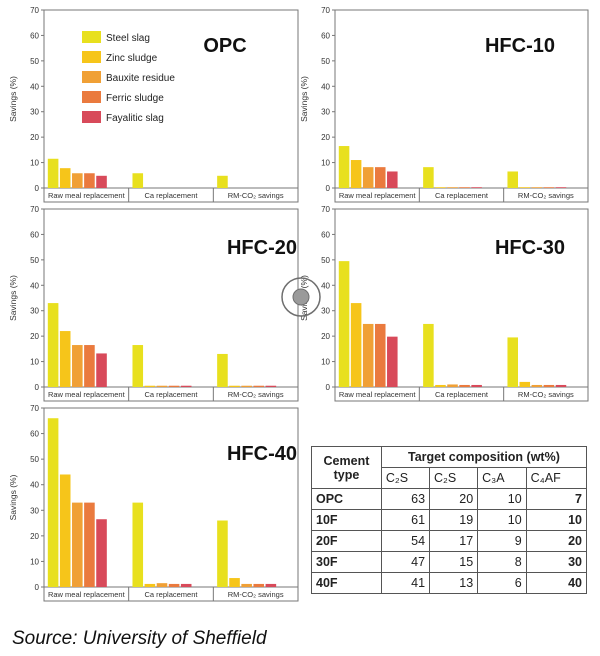 This screenshot has width=600, height=656. What do you see at coordinates (454, 478) in the screenshot?
I see `col-c2s-b: C₂S` at bounding box center [454, 478].